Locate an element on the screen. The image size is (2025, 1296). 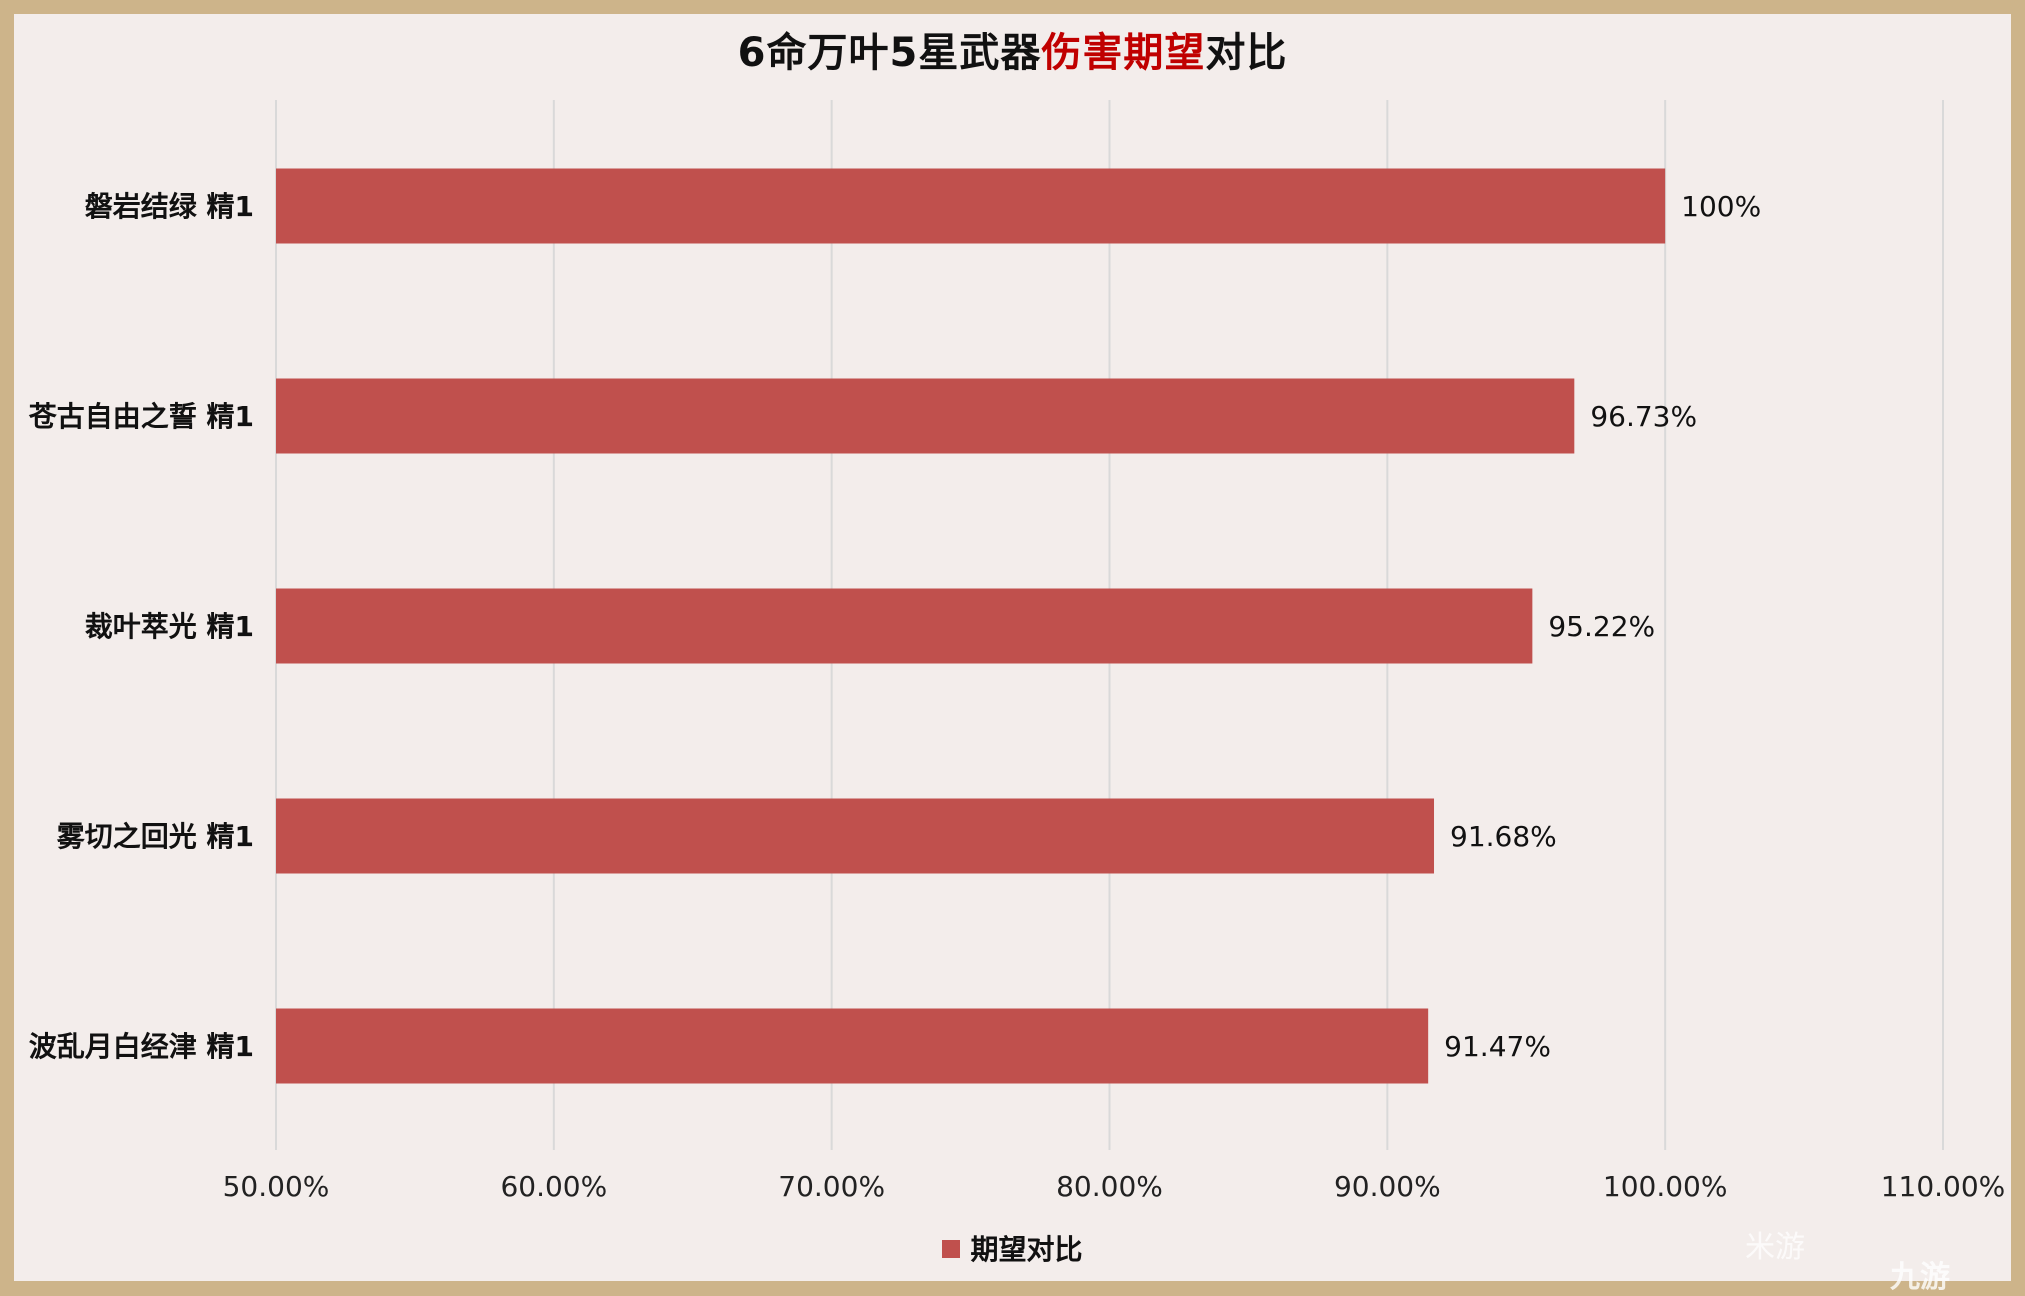
legend-label: 期望对比 is located at coordinates (1026, 1249).